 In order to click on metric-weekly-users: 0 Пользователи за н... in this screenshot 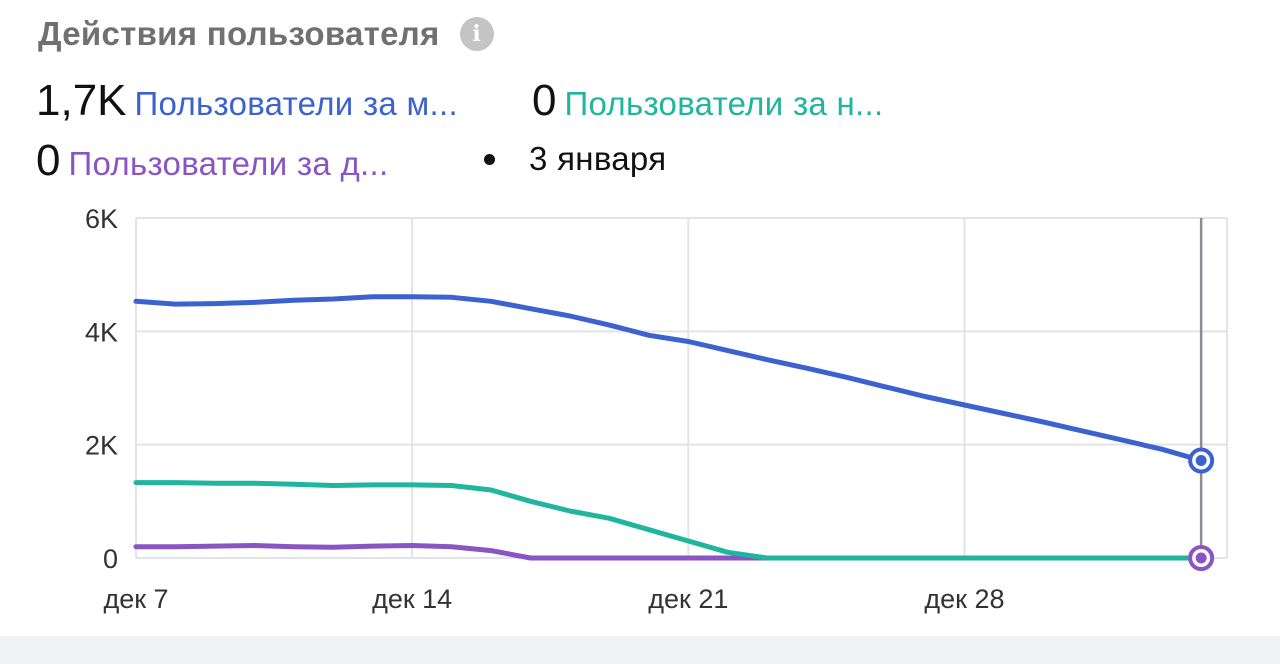, I will do `click(707, 101)`.